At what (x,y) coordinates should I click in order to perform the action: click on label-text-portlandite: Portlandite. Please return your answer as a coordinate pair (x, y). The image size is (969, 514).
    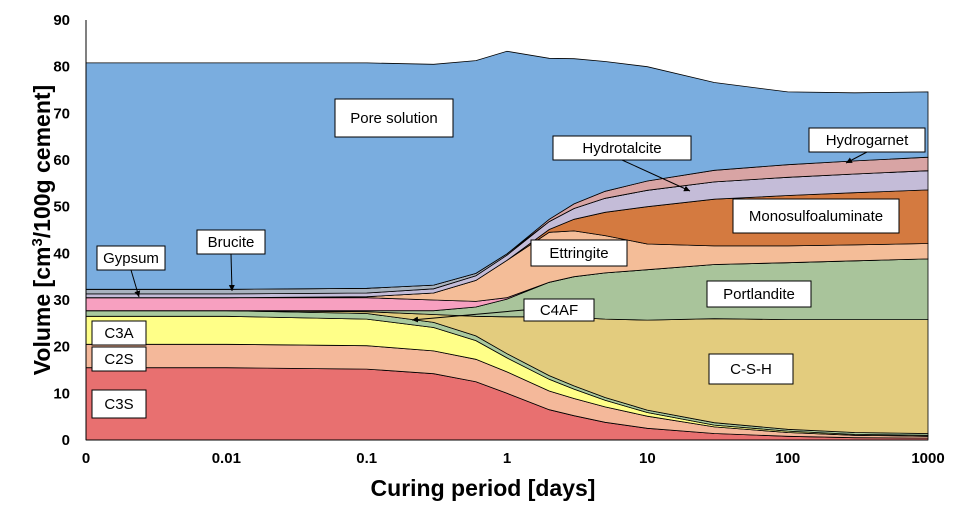
    Looking at the image, I should click on (759, 294).